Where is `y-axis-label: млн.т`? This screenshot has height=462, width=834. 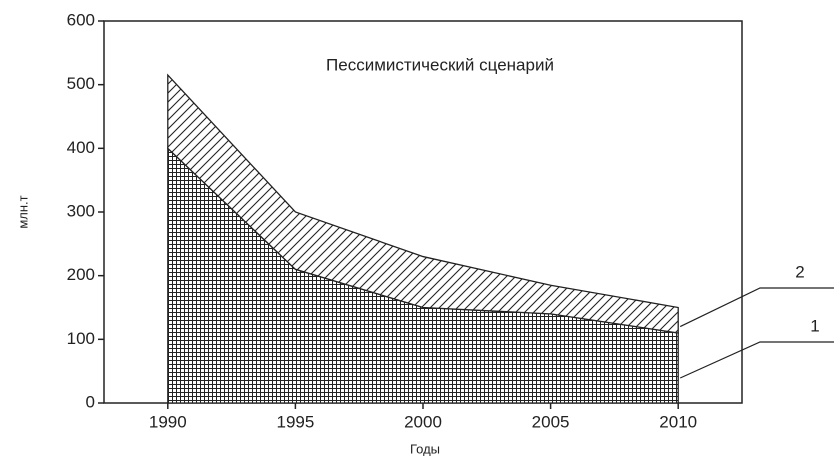 y-axis-label: млн.т is located at coordinates (22, 211).